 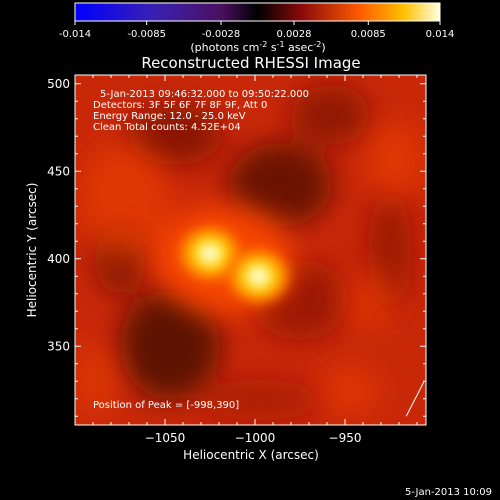 I want to click on info-line: Clean Total counts: 4.52E+04, so click(x=167, y=127).